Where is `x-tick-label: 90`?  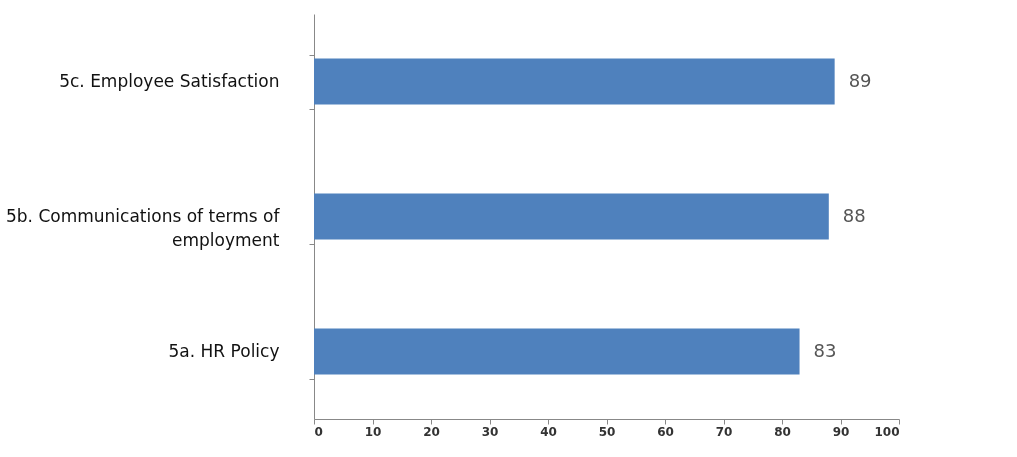
x-tick-label: 90 is located at coordinates (841, 431).